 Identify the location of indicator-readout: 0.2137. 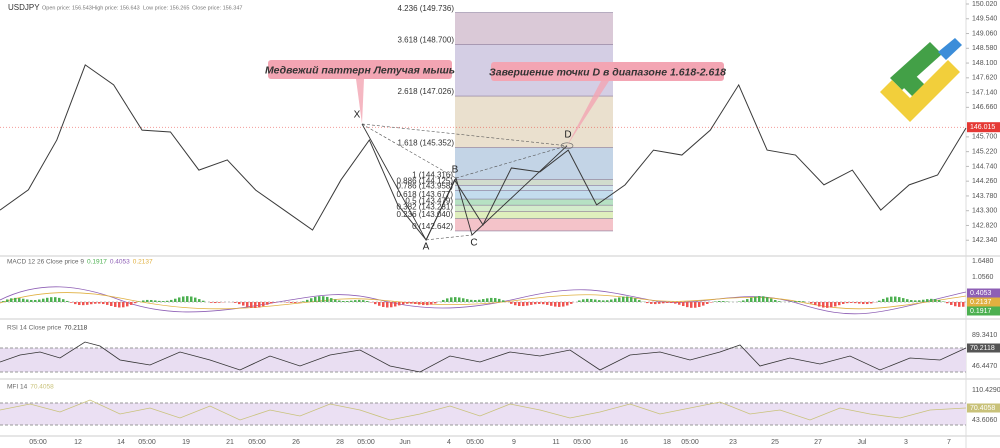
(143, 262).